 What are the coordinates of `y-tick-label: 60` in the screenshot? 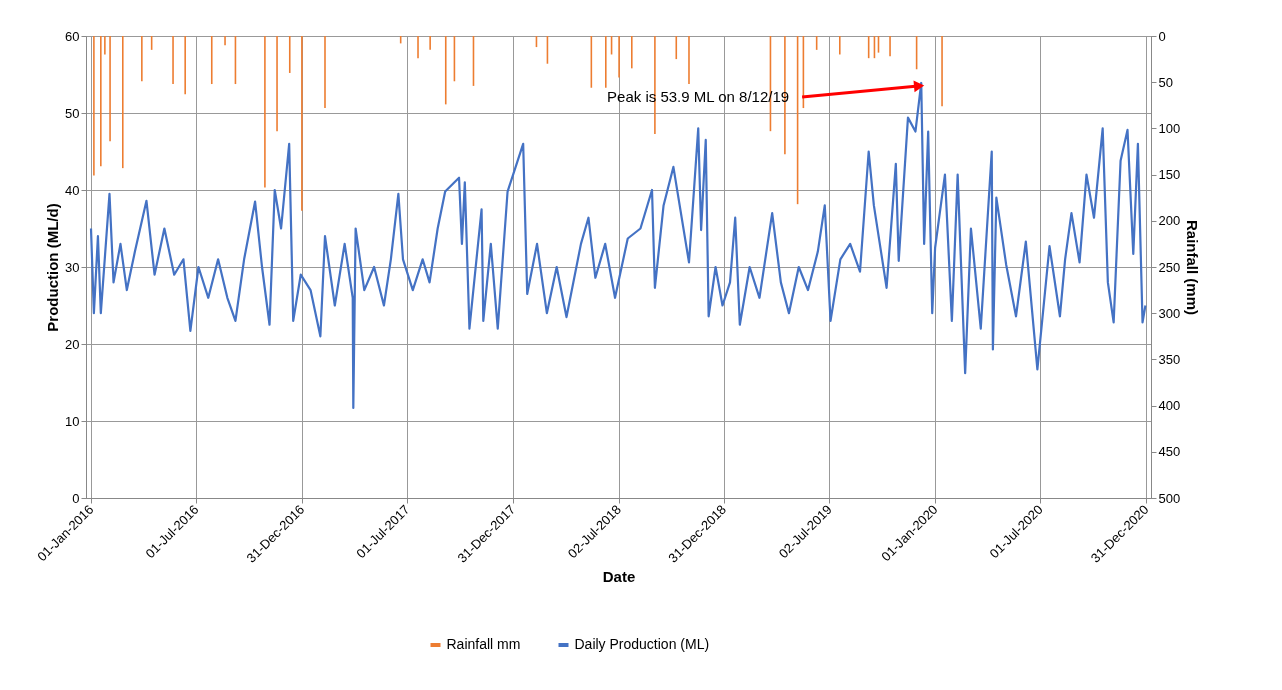 It's located at (72, 36).